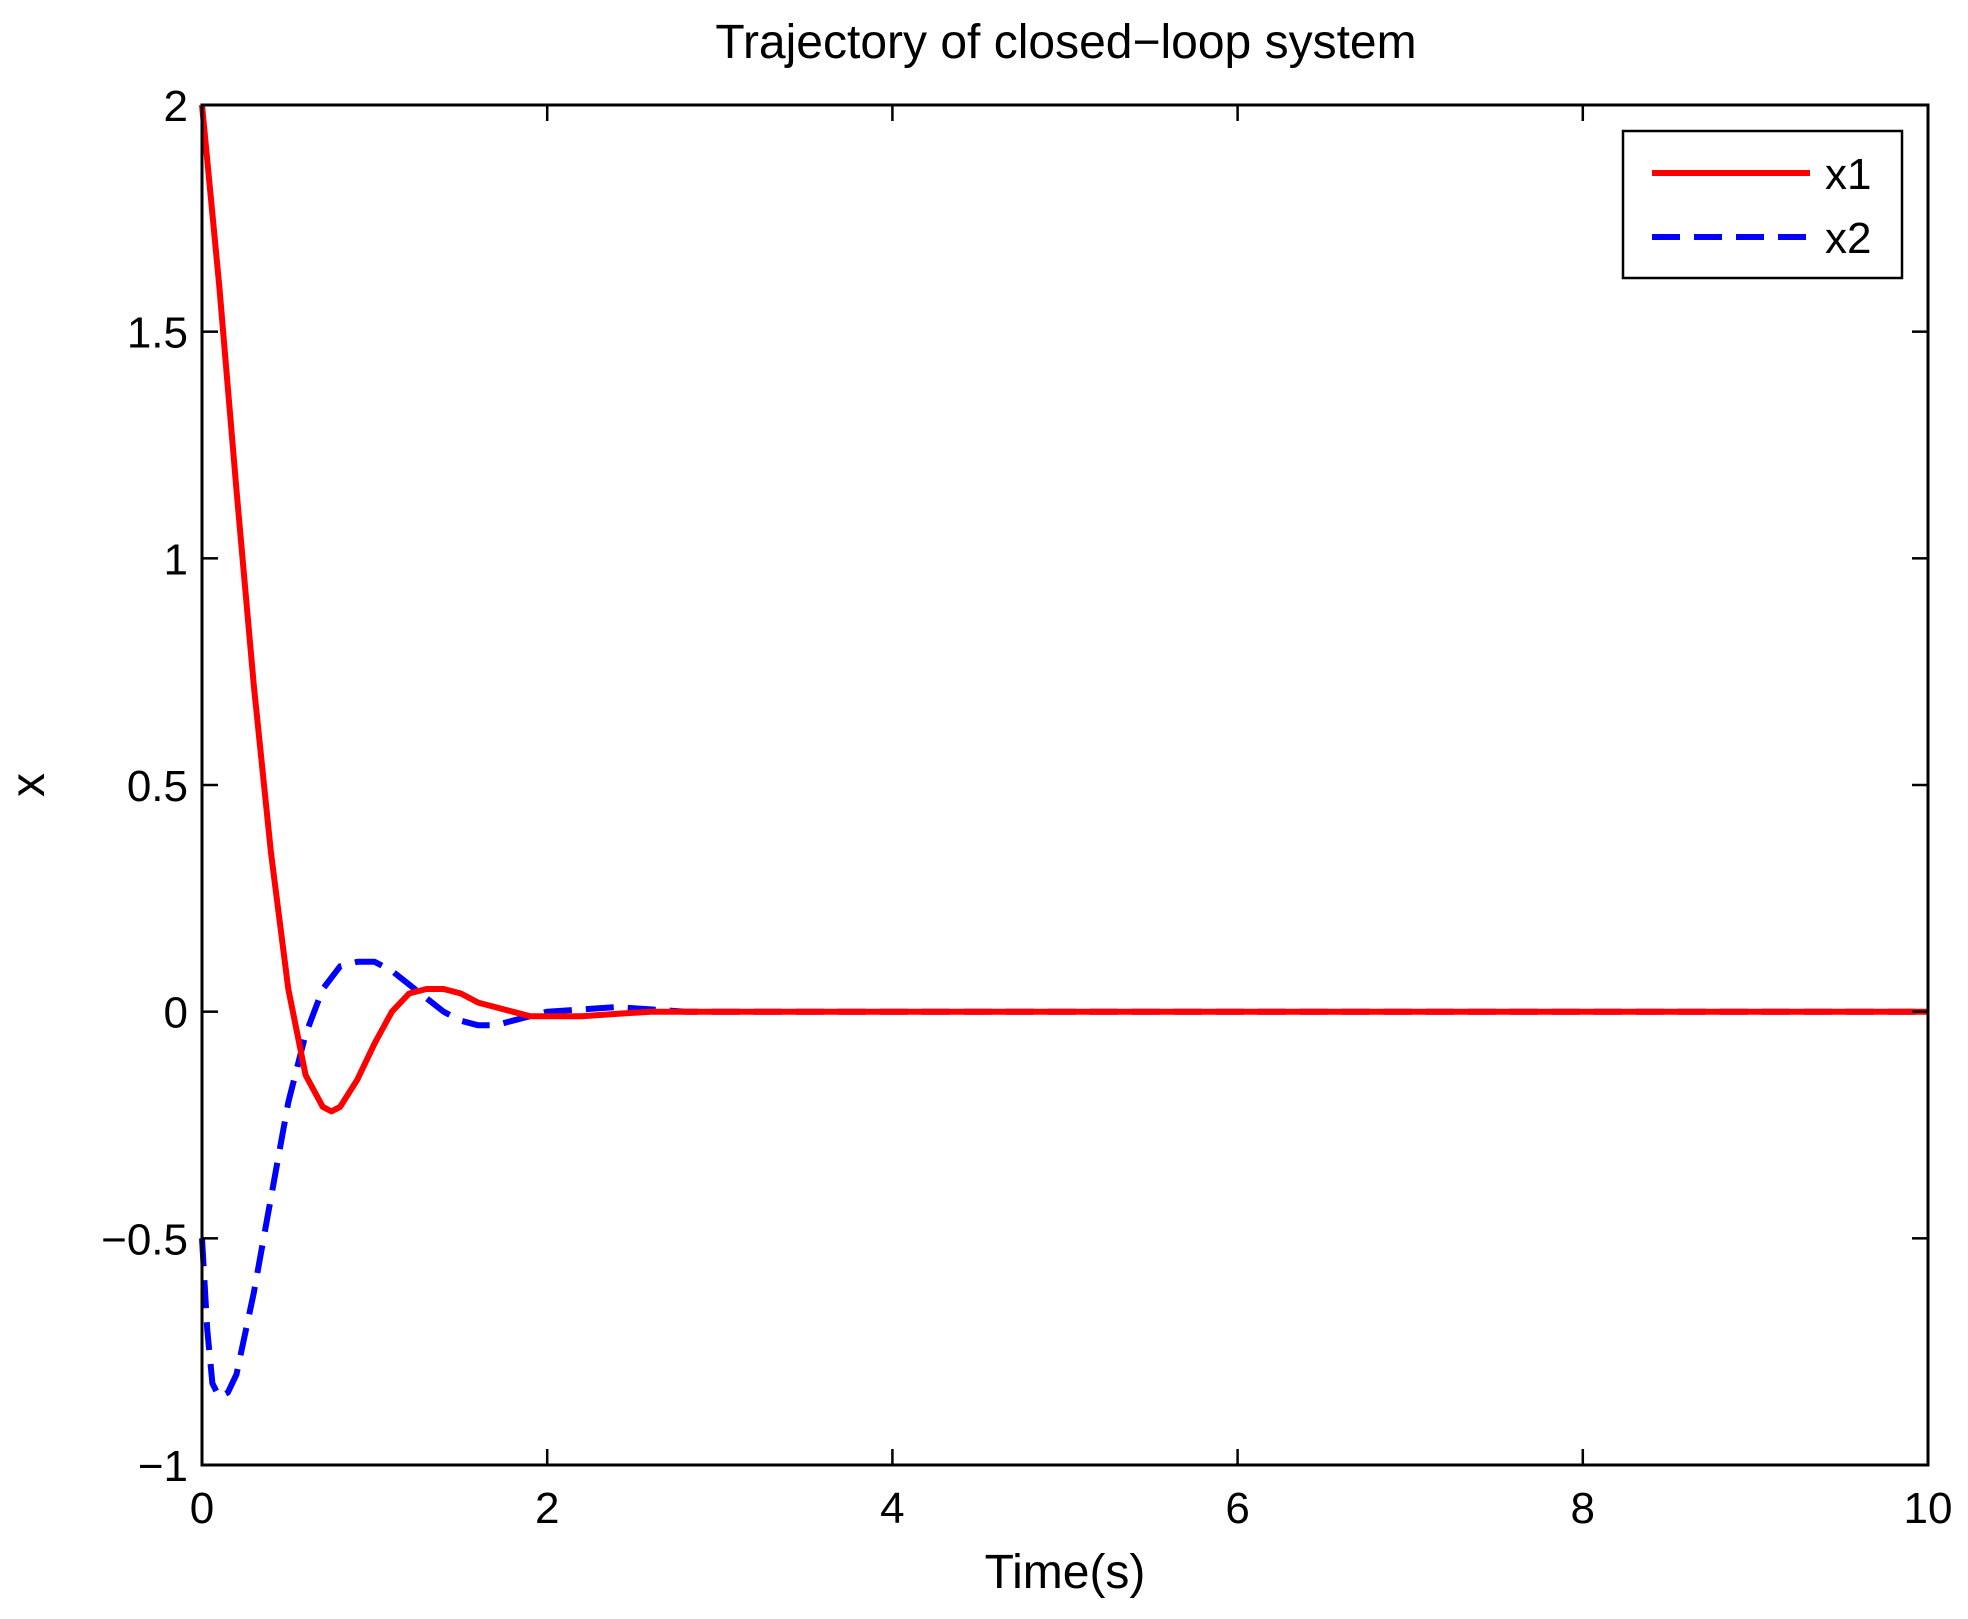 This screenshot has width=1968, height=1619. What do you see at coordinates (176, 1013) in the screenshot?
I see `y-tick-label: 0` at bounding box center [176, 1013].